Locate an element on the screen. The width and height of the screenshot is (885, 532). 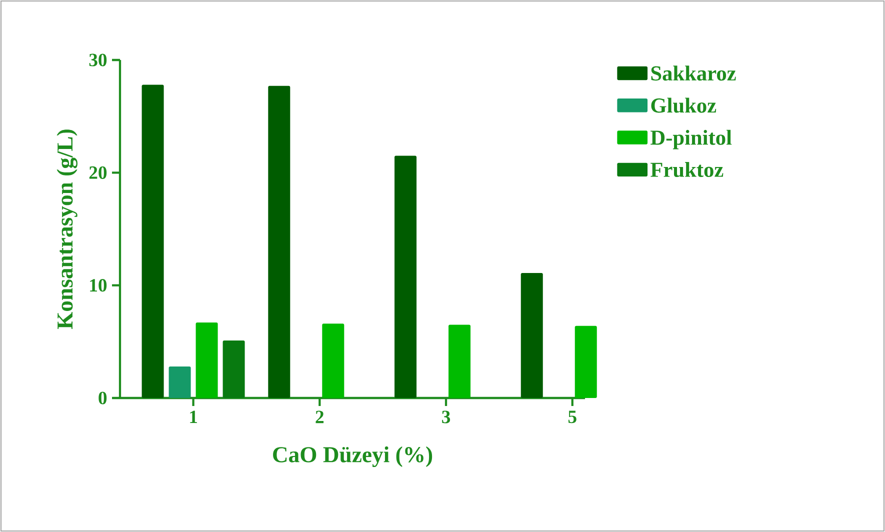
y-axis-title: Konsantrasyon (g/L) is located at coordinates (67, 230).